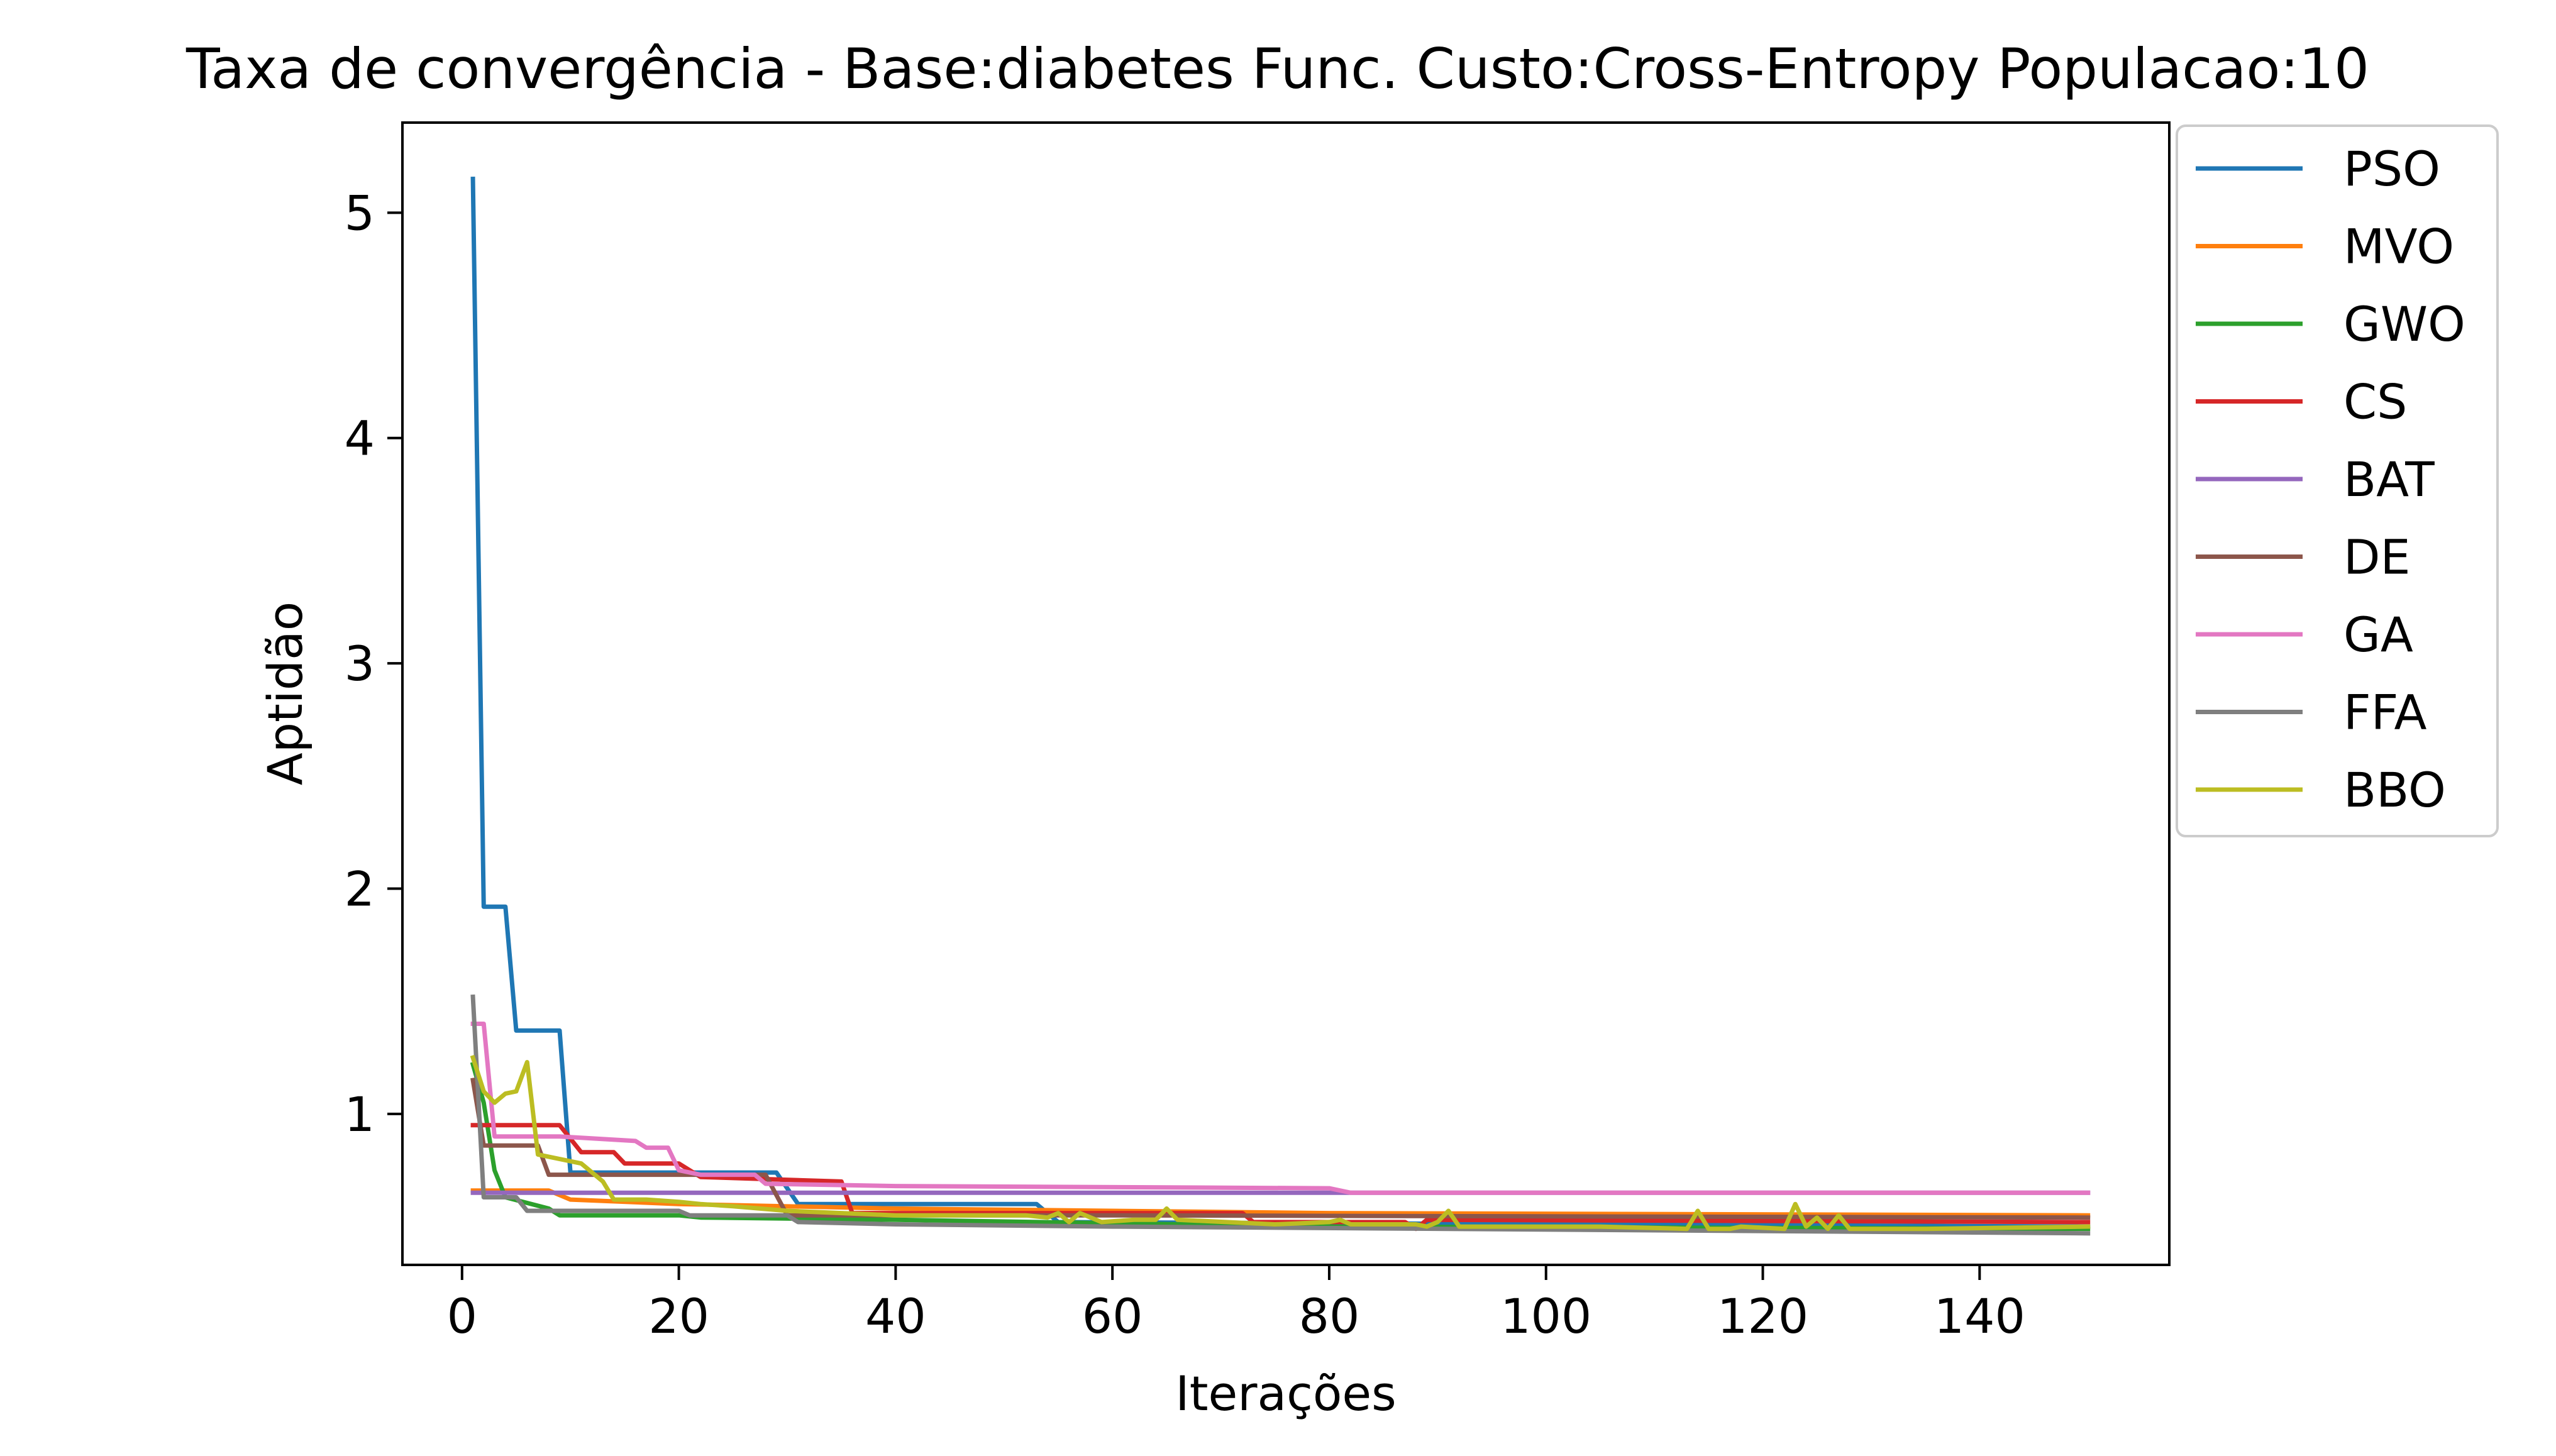 The width and height of the screenshot is (2556, 1456). I want to click on legend-label-de: DE, so click(2377, 557).